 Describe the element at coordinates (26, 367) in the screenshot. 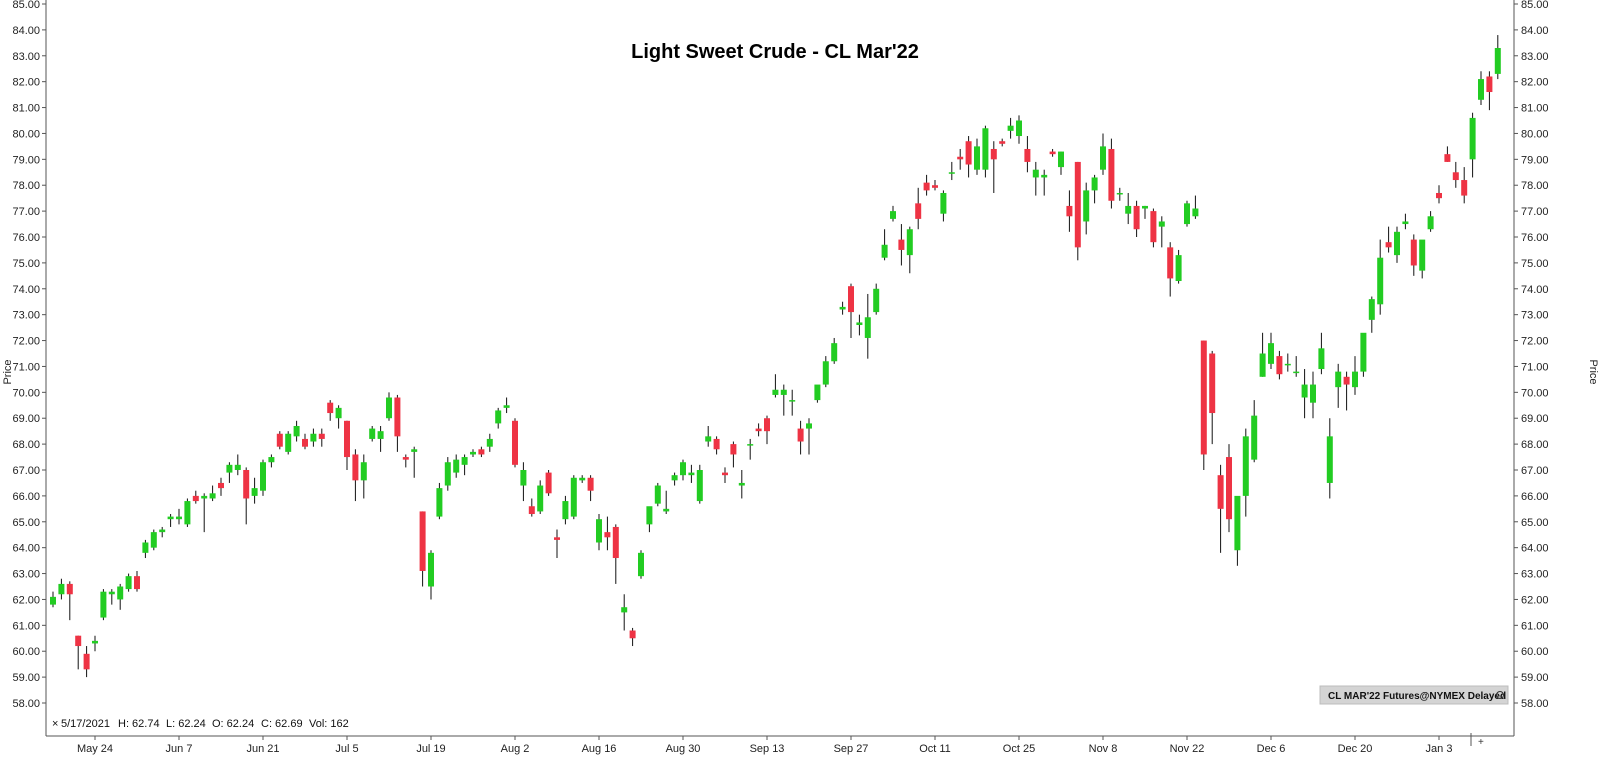

I see `left-y-tick-label: 71.00` at that location.